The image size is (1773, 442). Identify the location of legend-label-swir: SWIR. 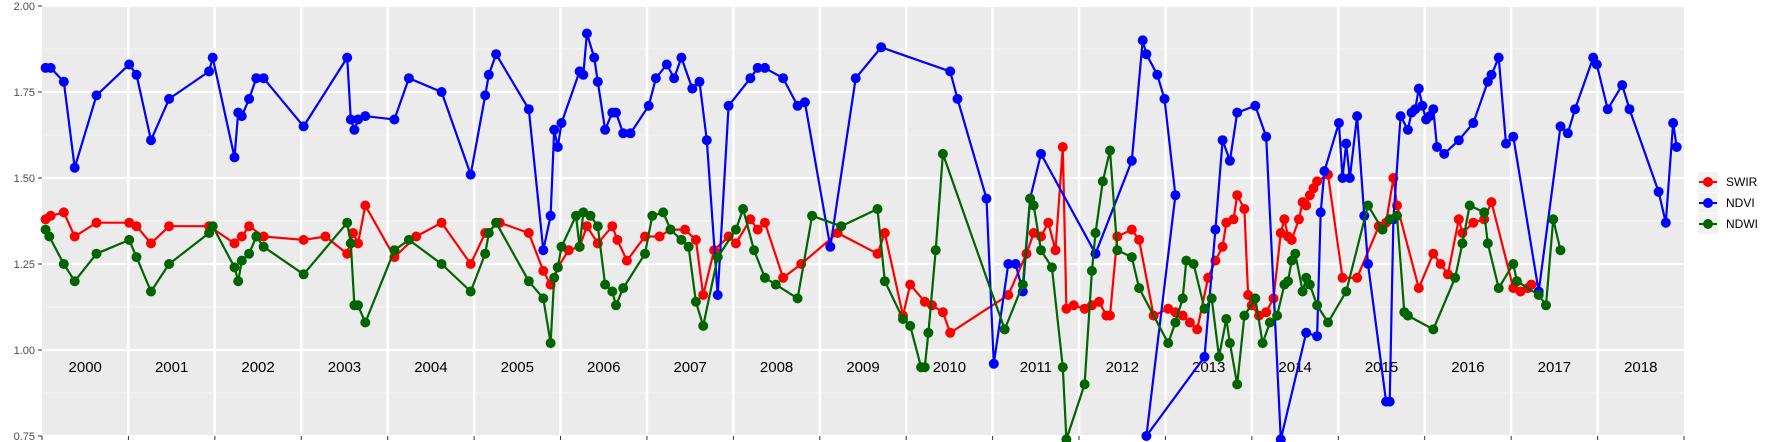
(1742, 182).